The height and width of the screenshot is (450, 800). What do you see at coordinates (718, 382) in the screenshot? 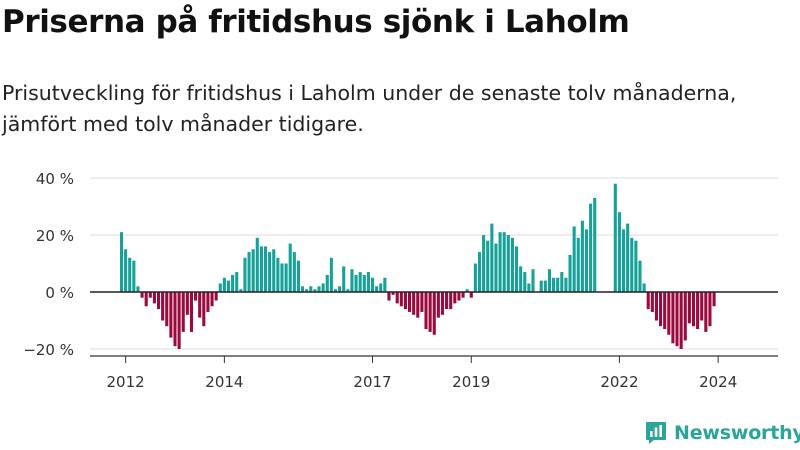
I see `x-tick-label: 2024` at bounding box center [718, 382].